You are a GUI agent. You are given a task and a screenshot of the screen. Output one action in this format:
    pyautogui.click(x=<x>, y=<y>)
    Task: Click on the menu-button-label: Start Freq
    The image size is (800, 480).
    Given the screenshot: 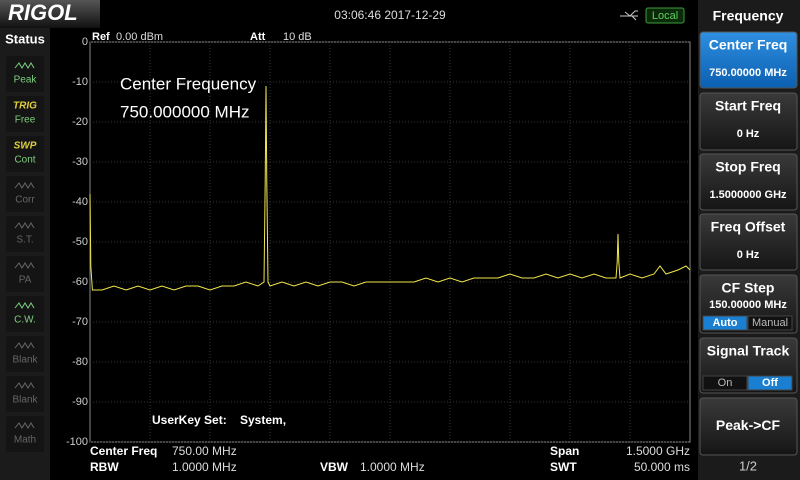 What is the action you would take?
    pyautogui.click(x=748, y=106)
    